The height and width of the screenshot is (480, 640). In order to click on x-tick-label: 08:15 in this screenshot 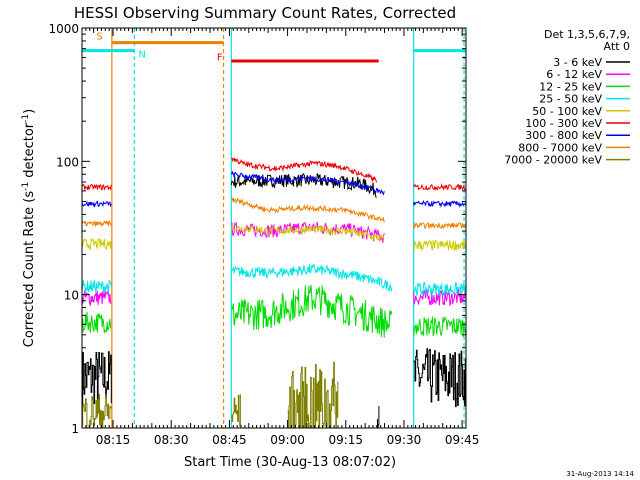, I will do `click(113, 440)`.